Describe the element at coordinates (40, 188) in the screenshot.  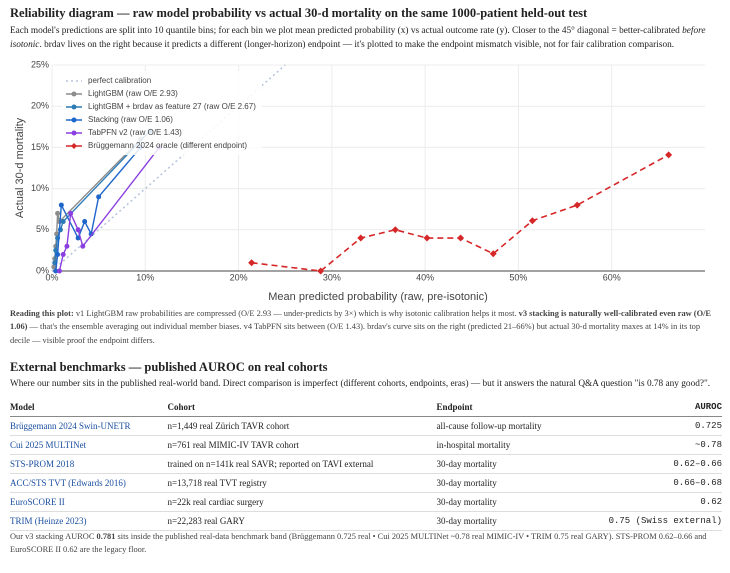
I see `y-tick-label: 10%` at that location.